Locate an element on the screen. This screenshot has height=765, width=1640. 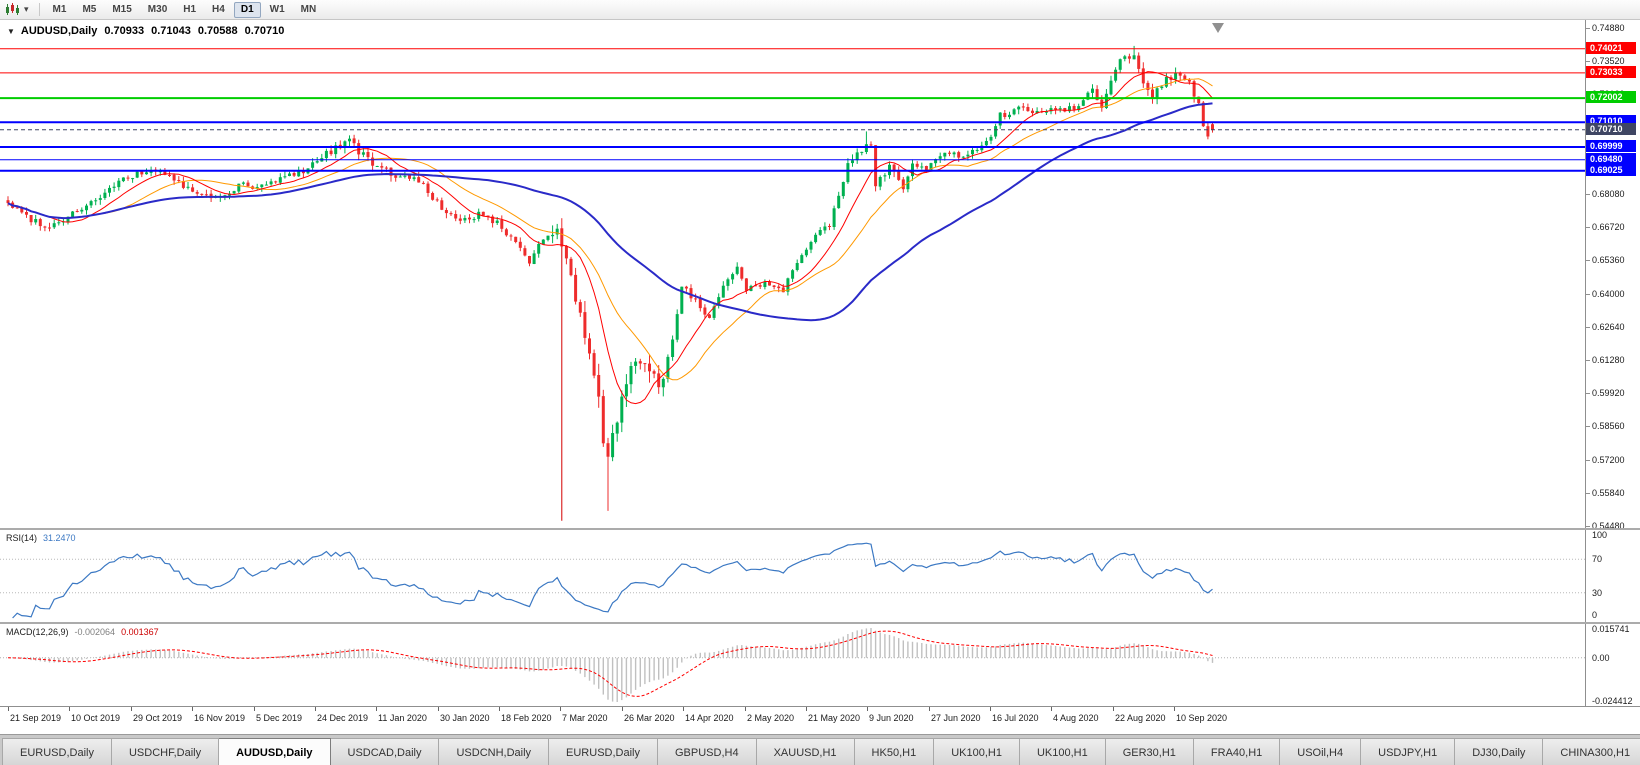
macd-axis-label: -0.024412 is located at coordinates (1612, 701).